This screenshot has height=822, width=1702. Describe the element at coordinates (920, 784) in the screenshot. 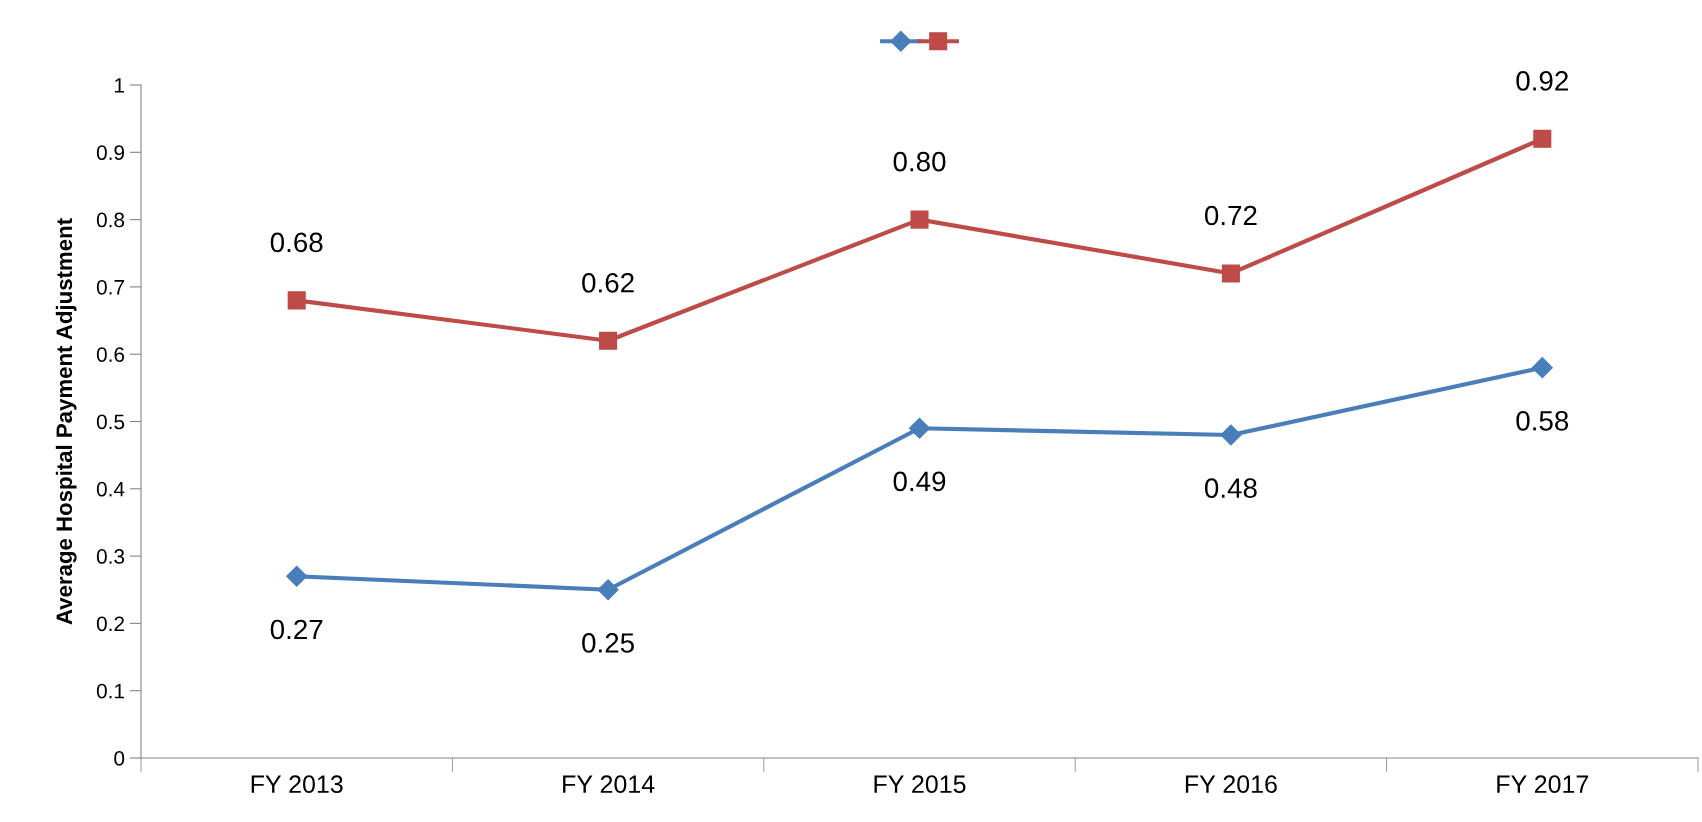

I see `x-tick-label: FY 2015` at that location.